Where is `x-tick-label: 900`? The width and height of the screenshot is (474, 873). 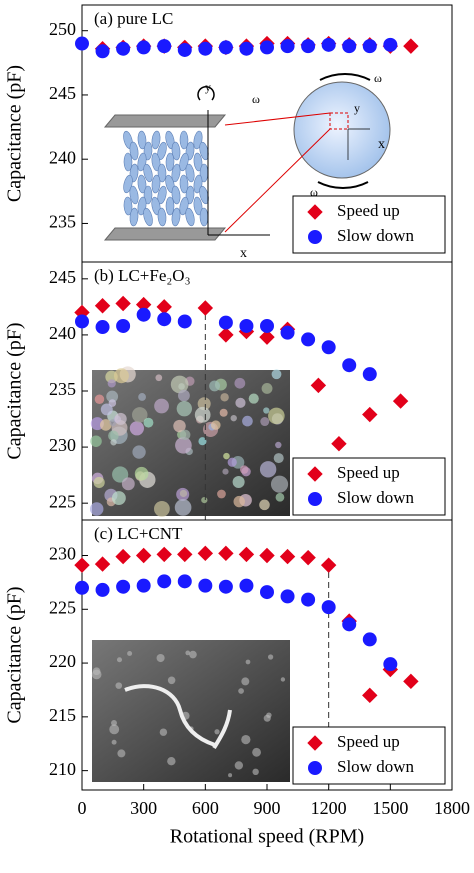 x-tick-label: 900 is located at coordinates (267, 808).